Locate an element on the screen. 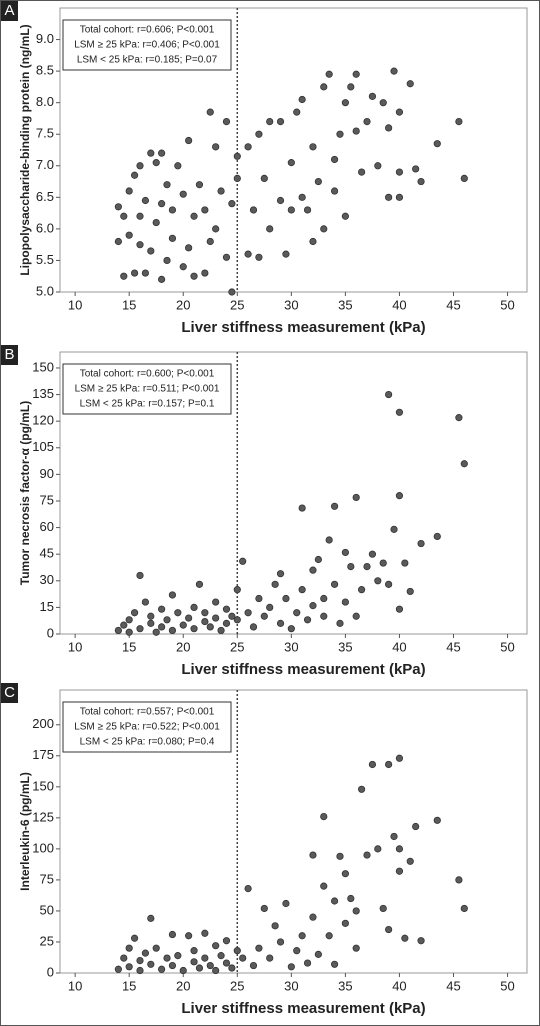 Image resolution: width=540 pixels, height=1026 pixels. y-tick-label: 125 is located at coordinates (43, 816).